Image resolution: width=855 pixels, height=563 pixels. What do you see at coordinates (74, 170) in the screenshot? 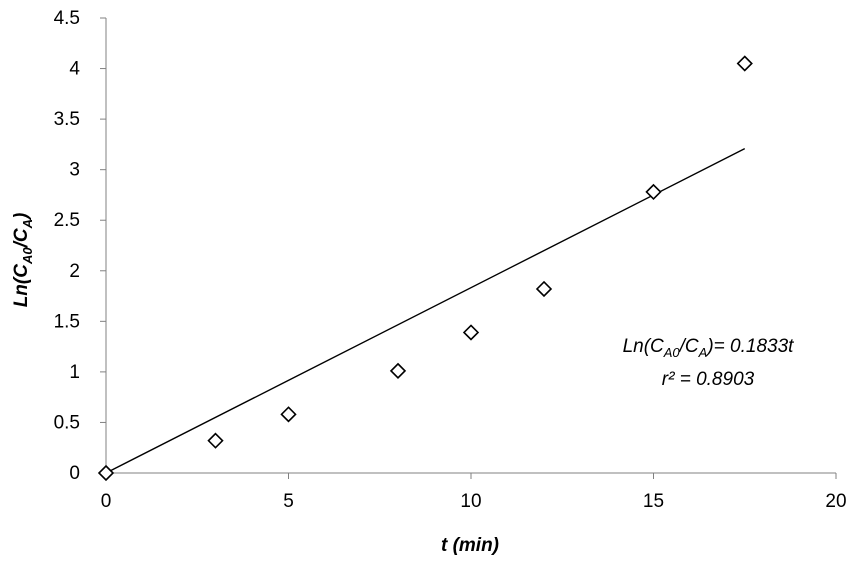
I see `y-tick-label: 3` at bounding box center [74, 170].